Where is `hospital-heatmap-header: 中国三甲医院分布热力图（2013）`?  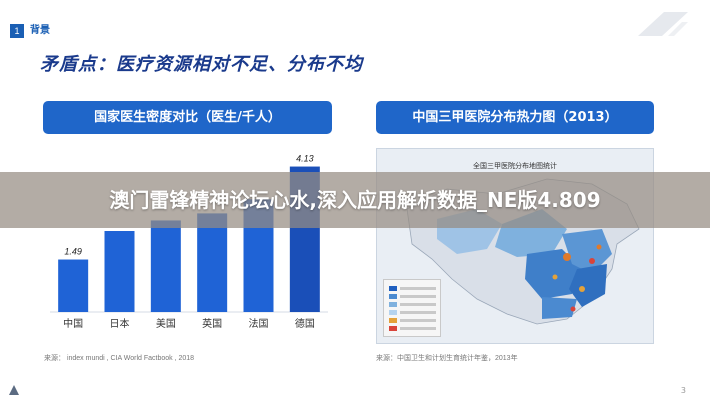 hospital-heatmap-header: 中国三甲医院分布热力图（2013） is located at coordinates (515, 117).